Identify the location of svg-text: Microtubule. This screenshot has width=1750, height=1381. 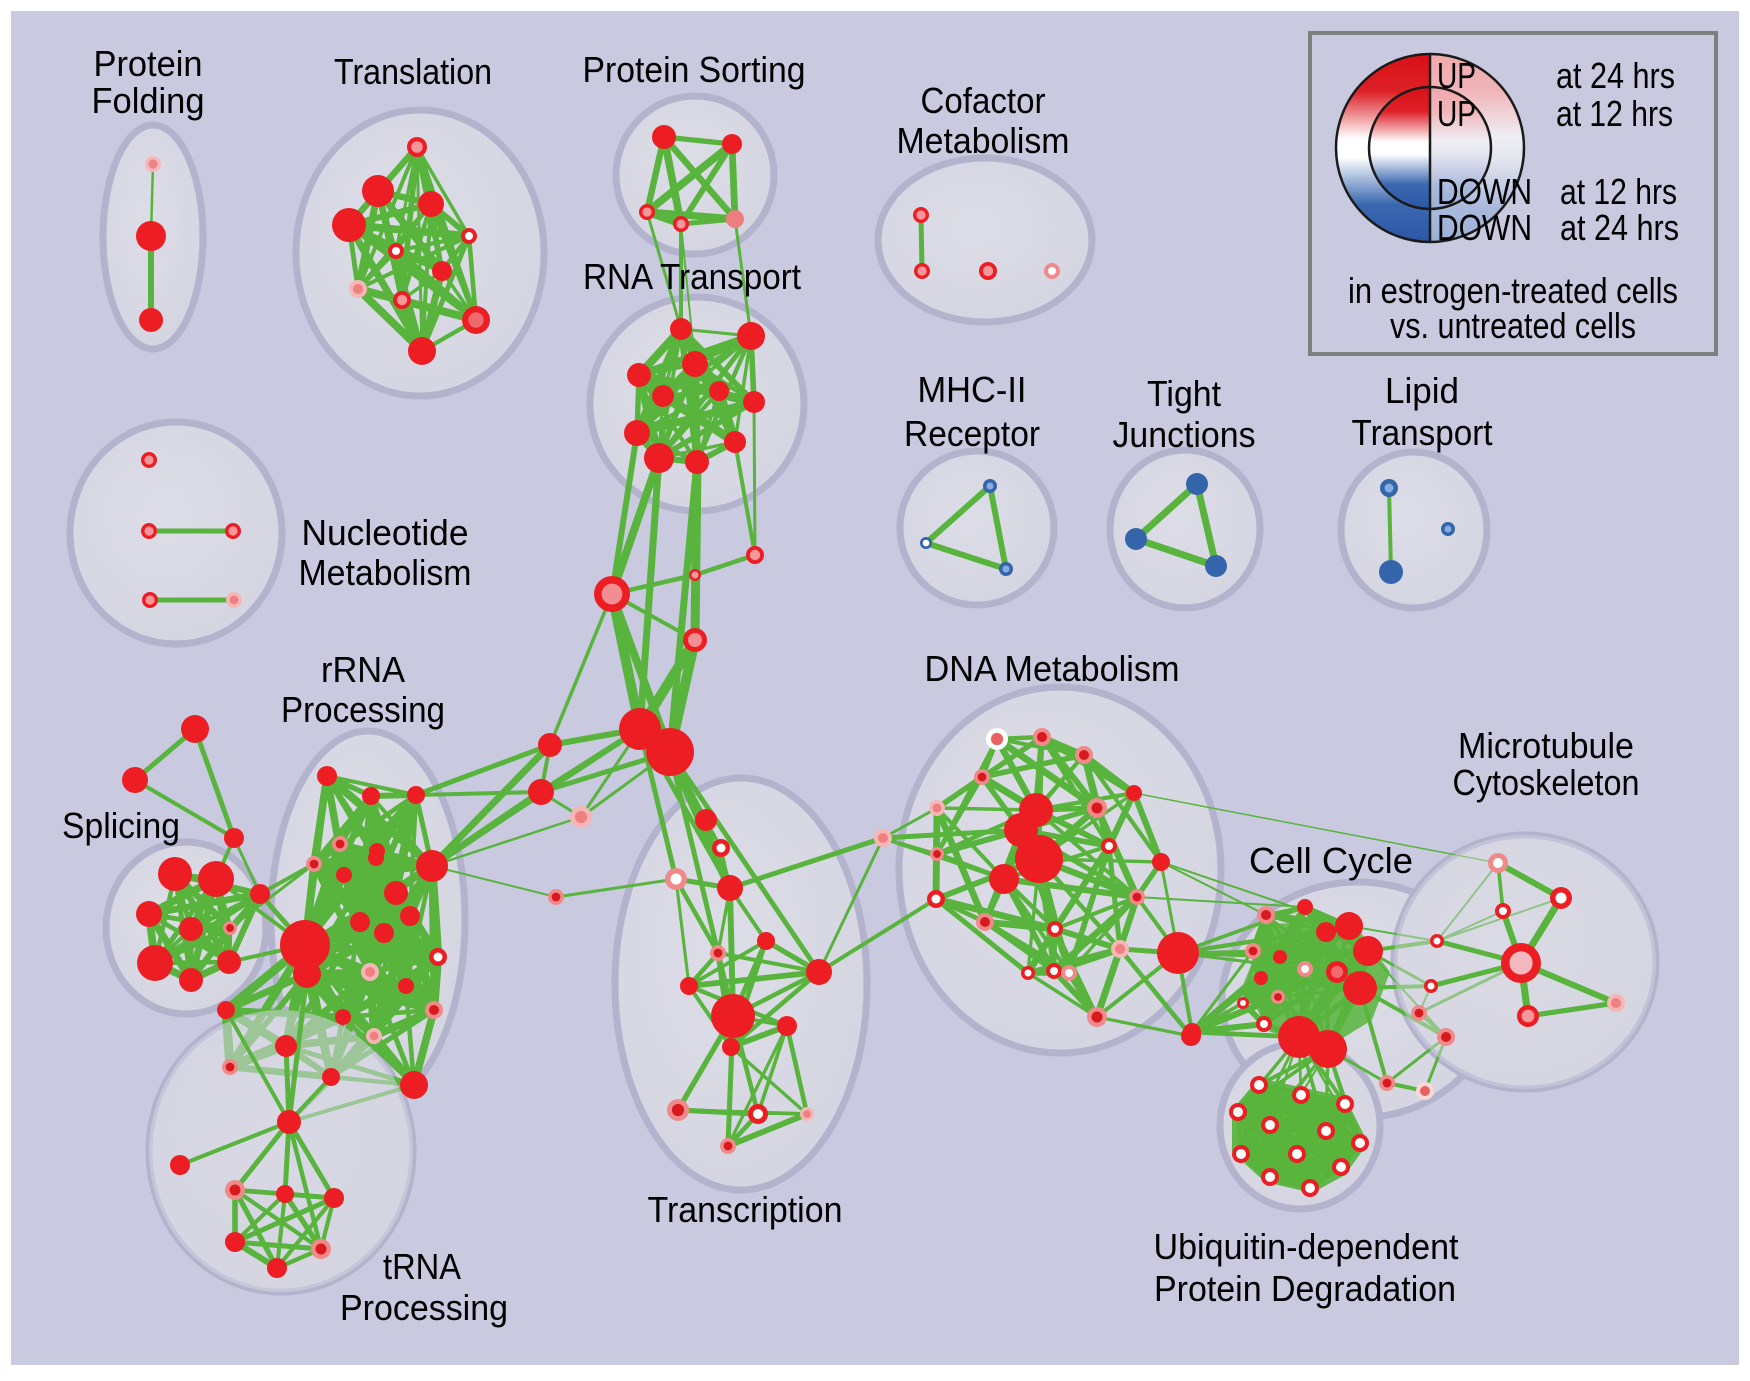
(1546, 745).